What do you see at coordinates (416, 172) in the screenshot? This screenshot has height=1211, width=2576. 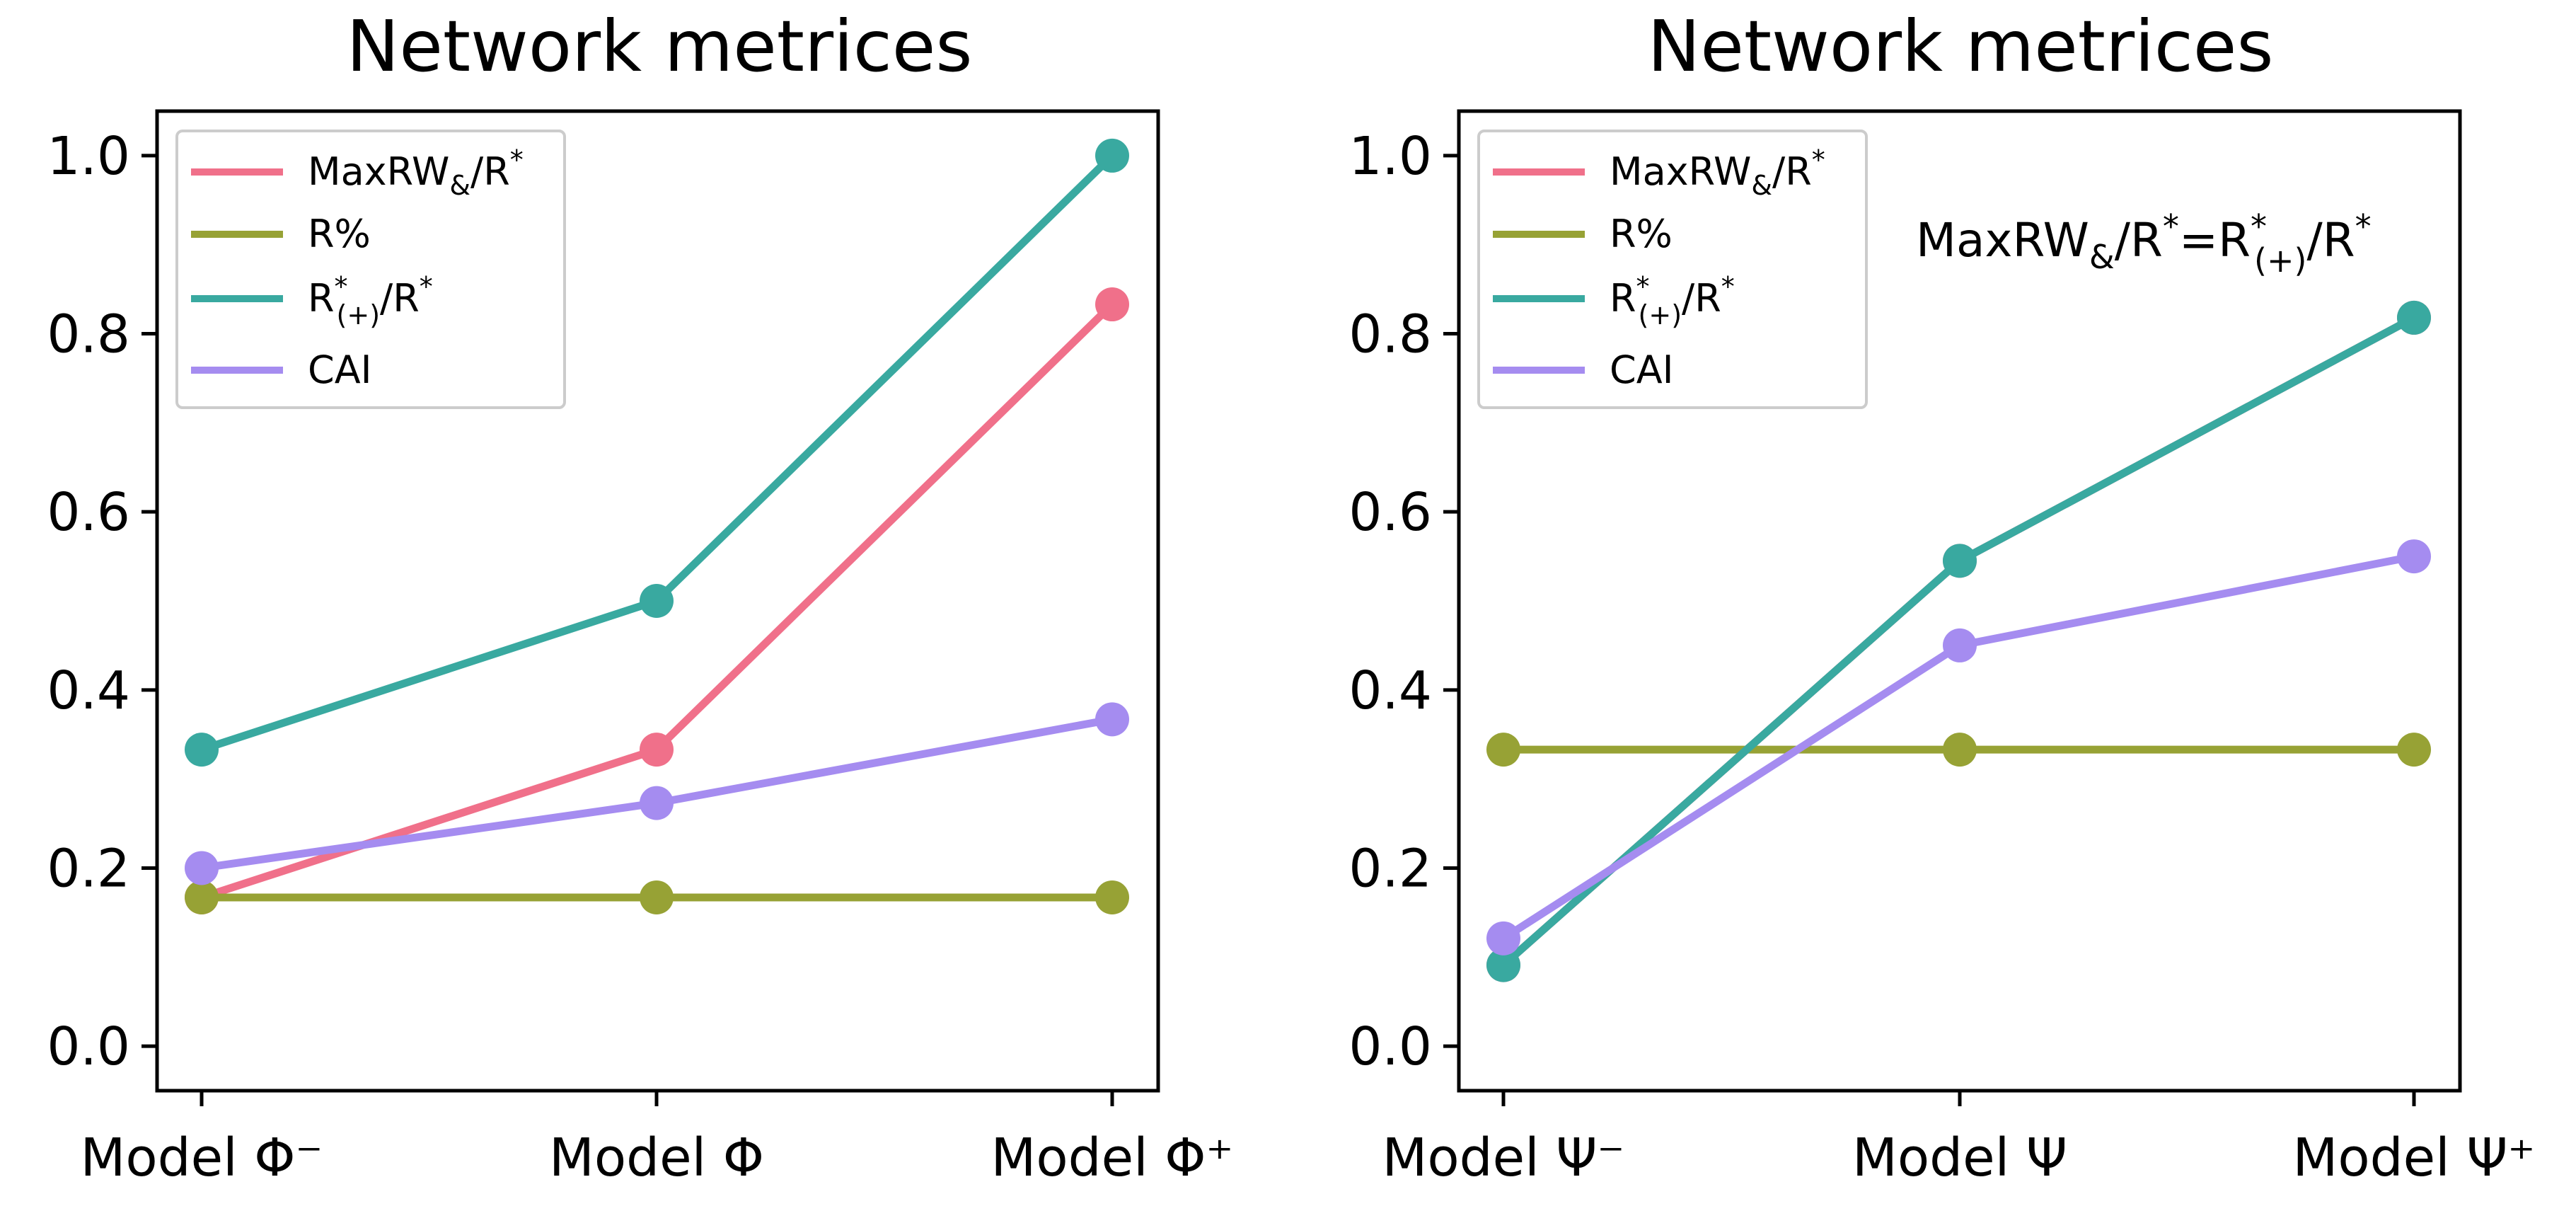 I see `chart-left-legend-label-maxrw: MaxRW&/R*` at bounding box center [416, 172].